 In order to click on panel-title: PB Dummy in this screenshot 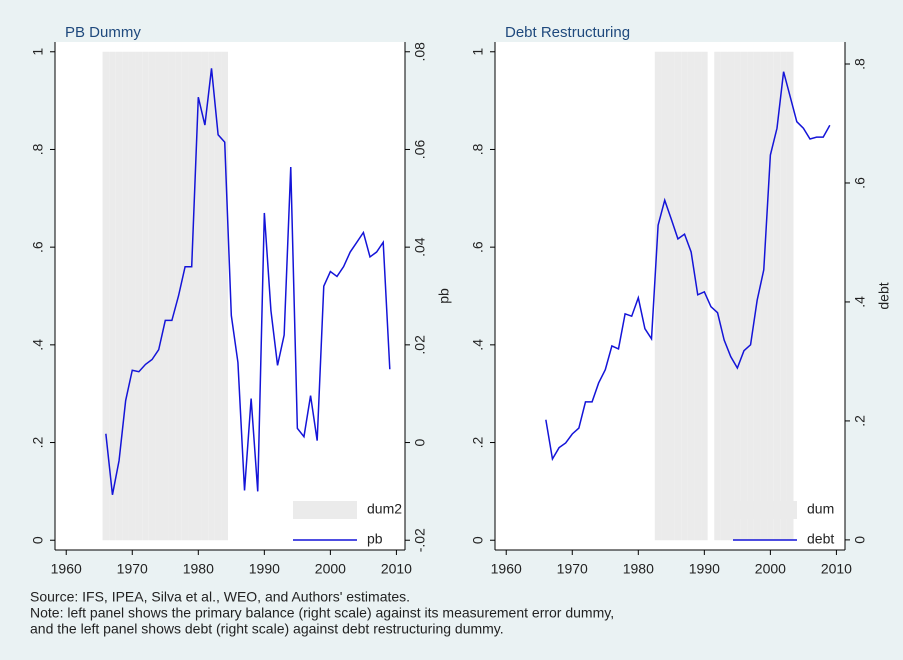, I will do `click(103, 32)`.